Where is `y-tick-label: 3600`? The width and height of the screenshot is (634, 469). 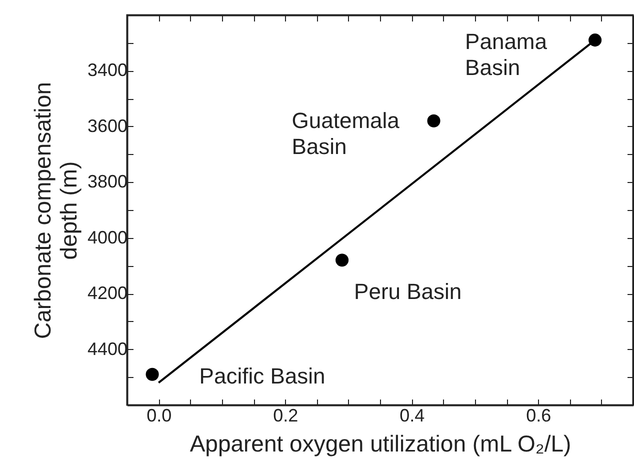 y-tick-label: 3600 is located at coordinates (107, 126).